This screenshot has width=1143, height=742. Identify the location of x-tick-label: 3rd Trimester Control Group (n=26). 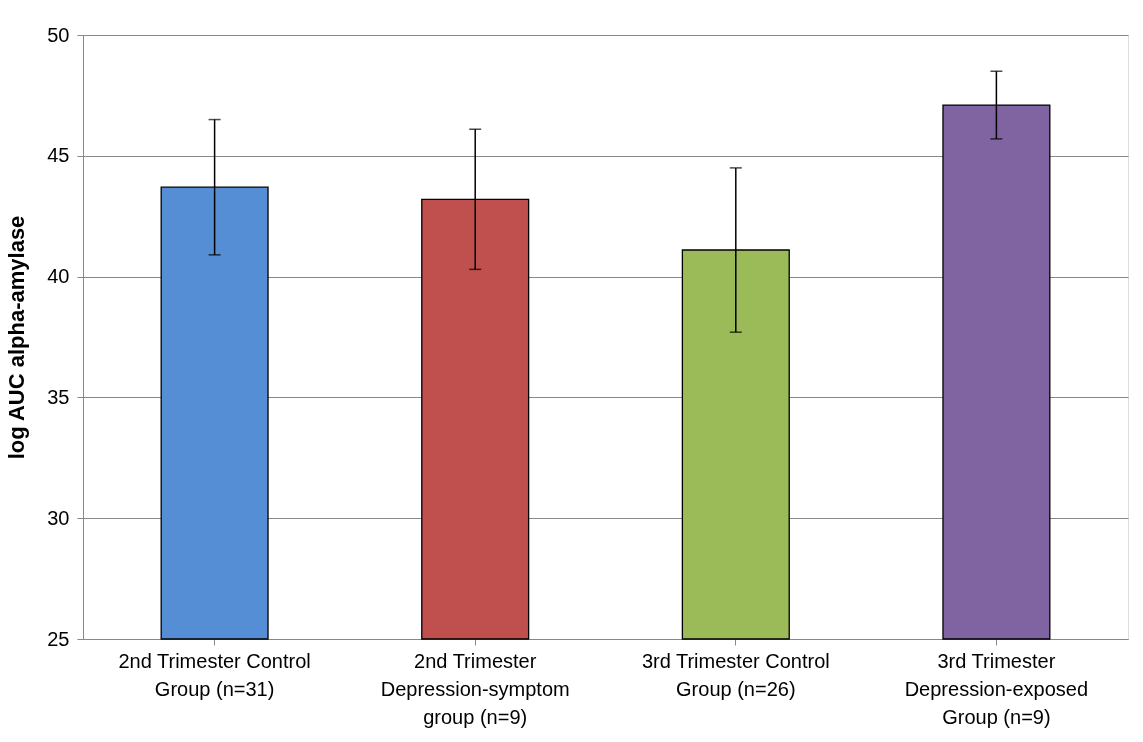
(735, 674).